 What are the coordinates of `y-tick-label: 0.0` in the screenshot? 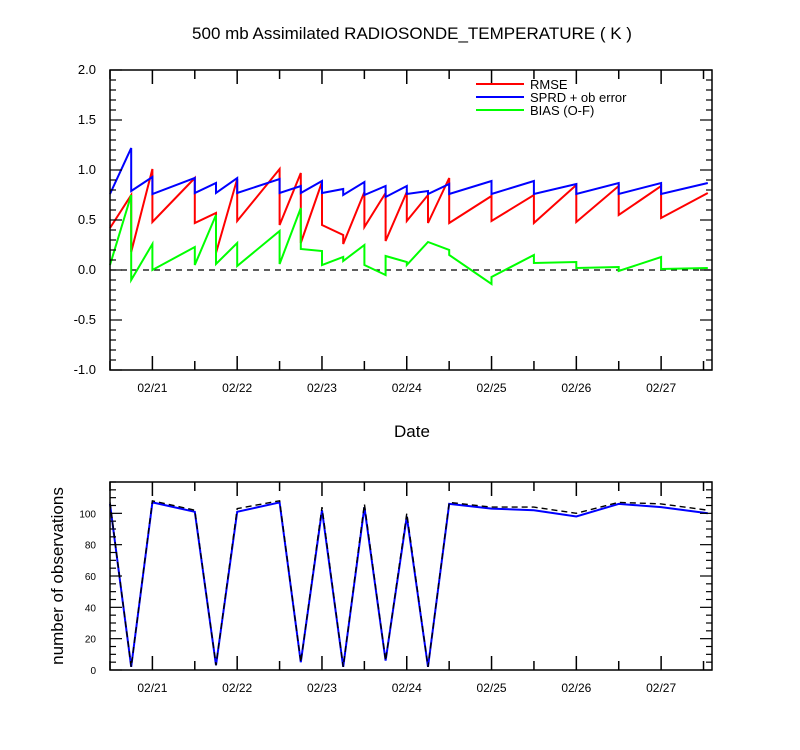 It's located at (87, 269).